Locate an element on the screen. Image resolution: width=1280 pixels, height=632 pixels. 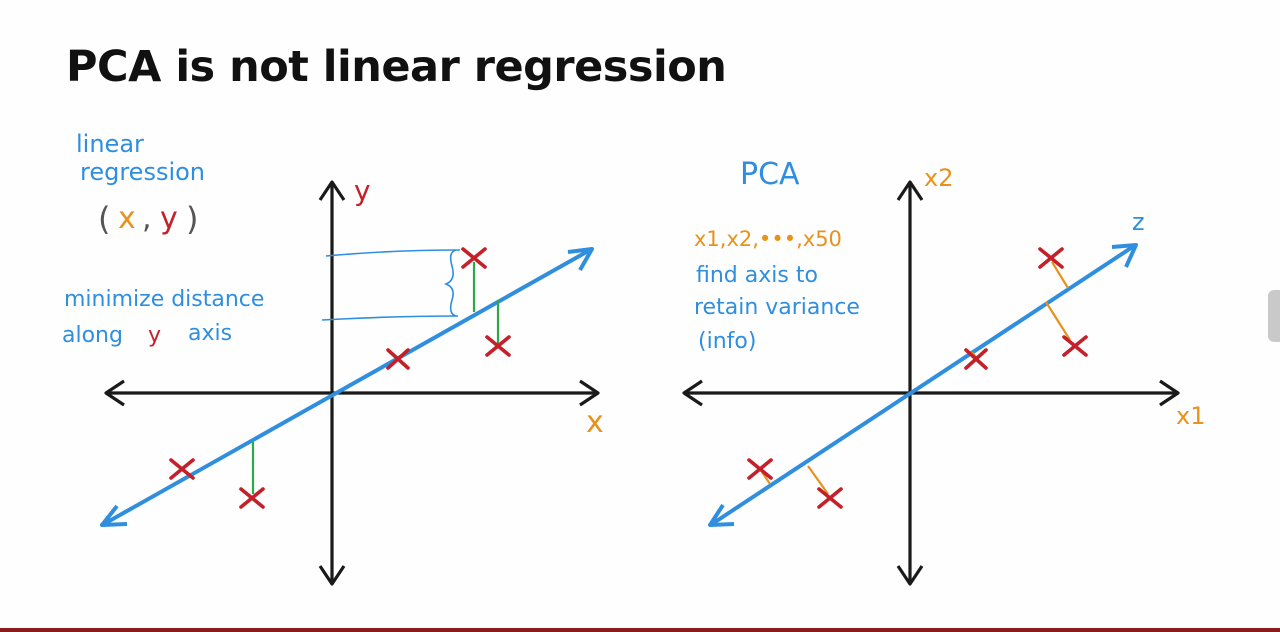
right-x2-axis is located at coordinates (910, 383).